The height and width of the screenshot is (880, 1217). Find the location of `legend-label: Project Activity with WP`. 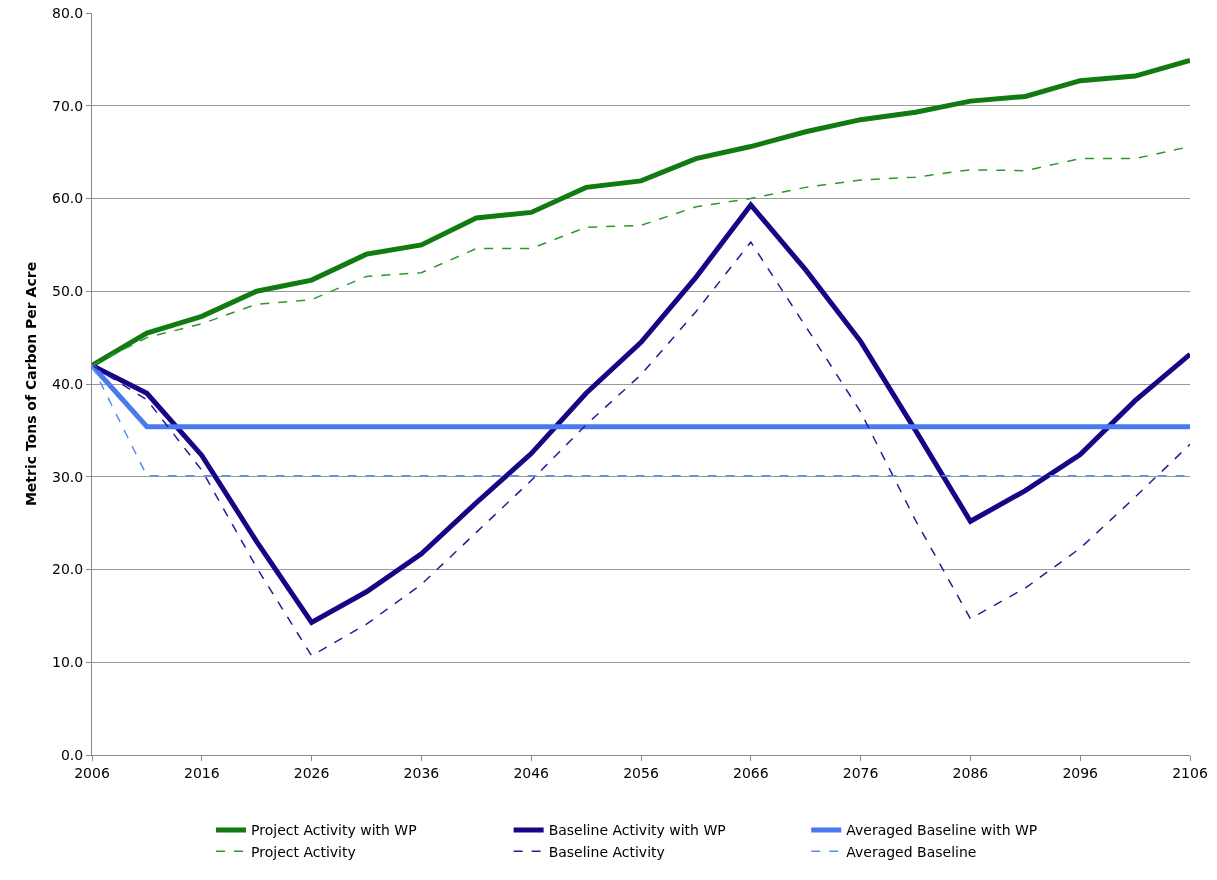

legend-label: Project Activity with WP is located at coordinates (334, 830).